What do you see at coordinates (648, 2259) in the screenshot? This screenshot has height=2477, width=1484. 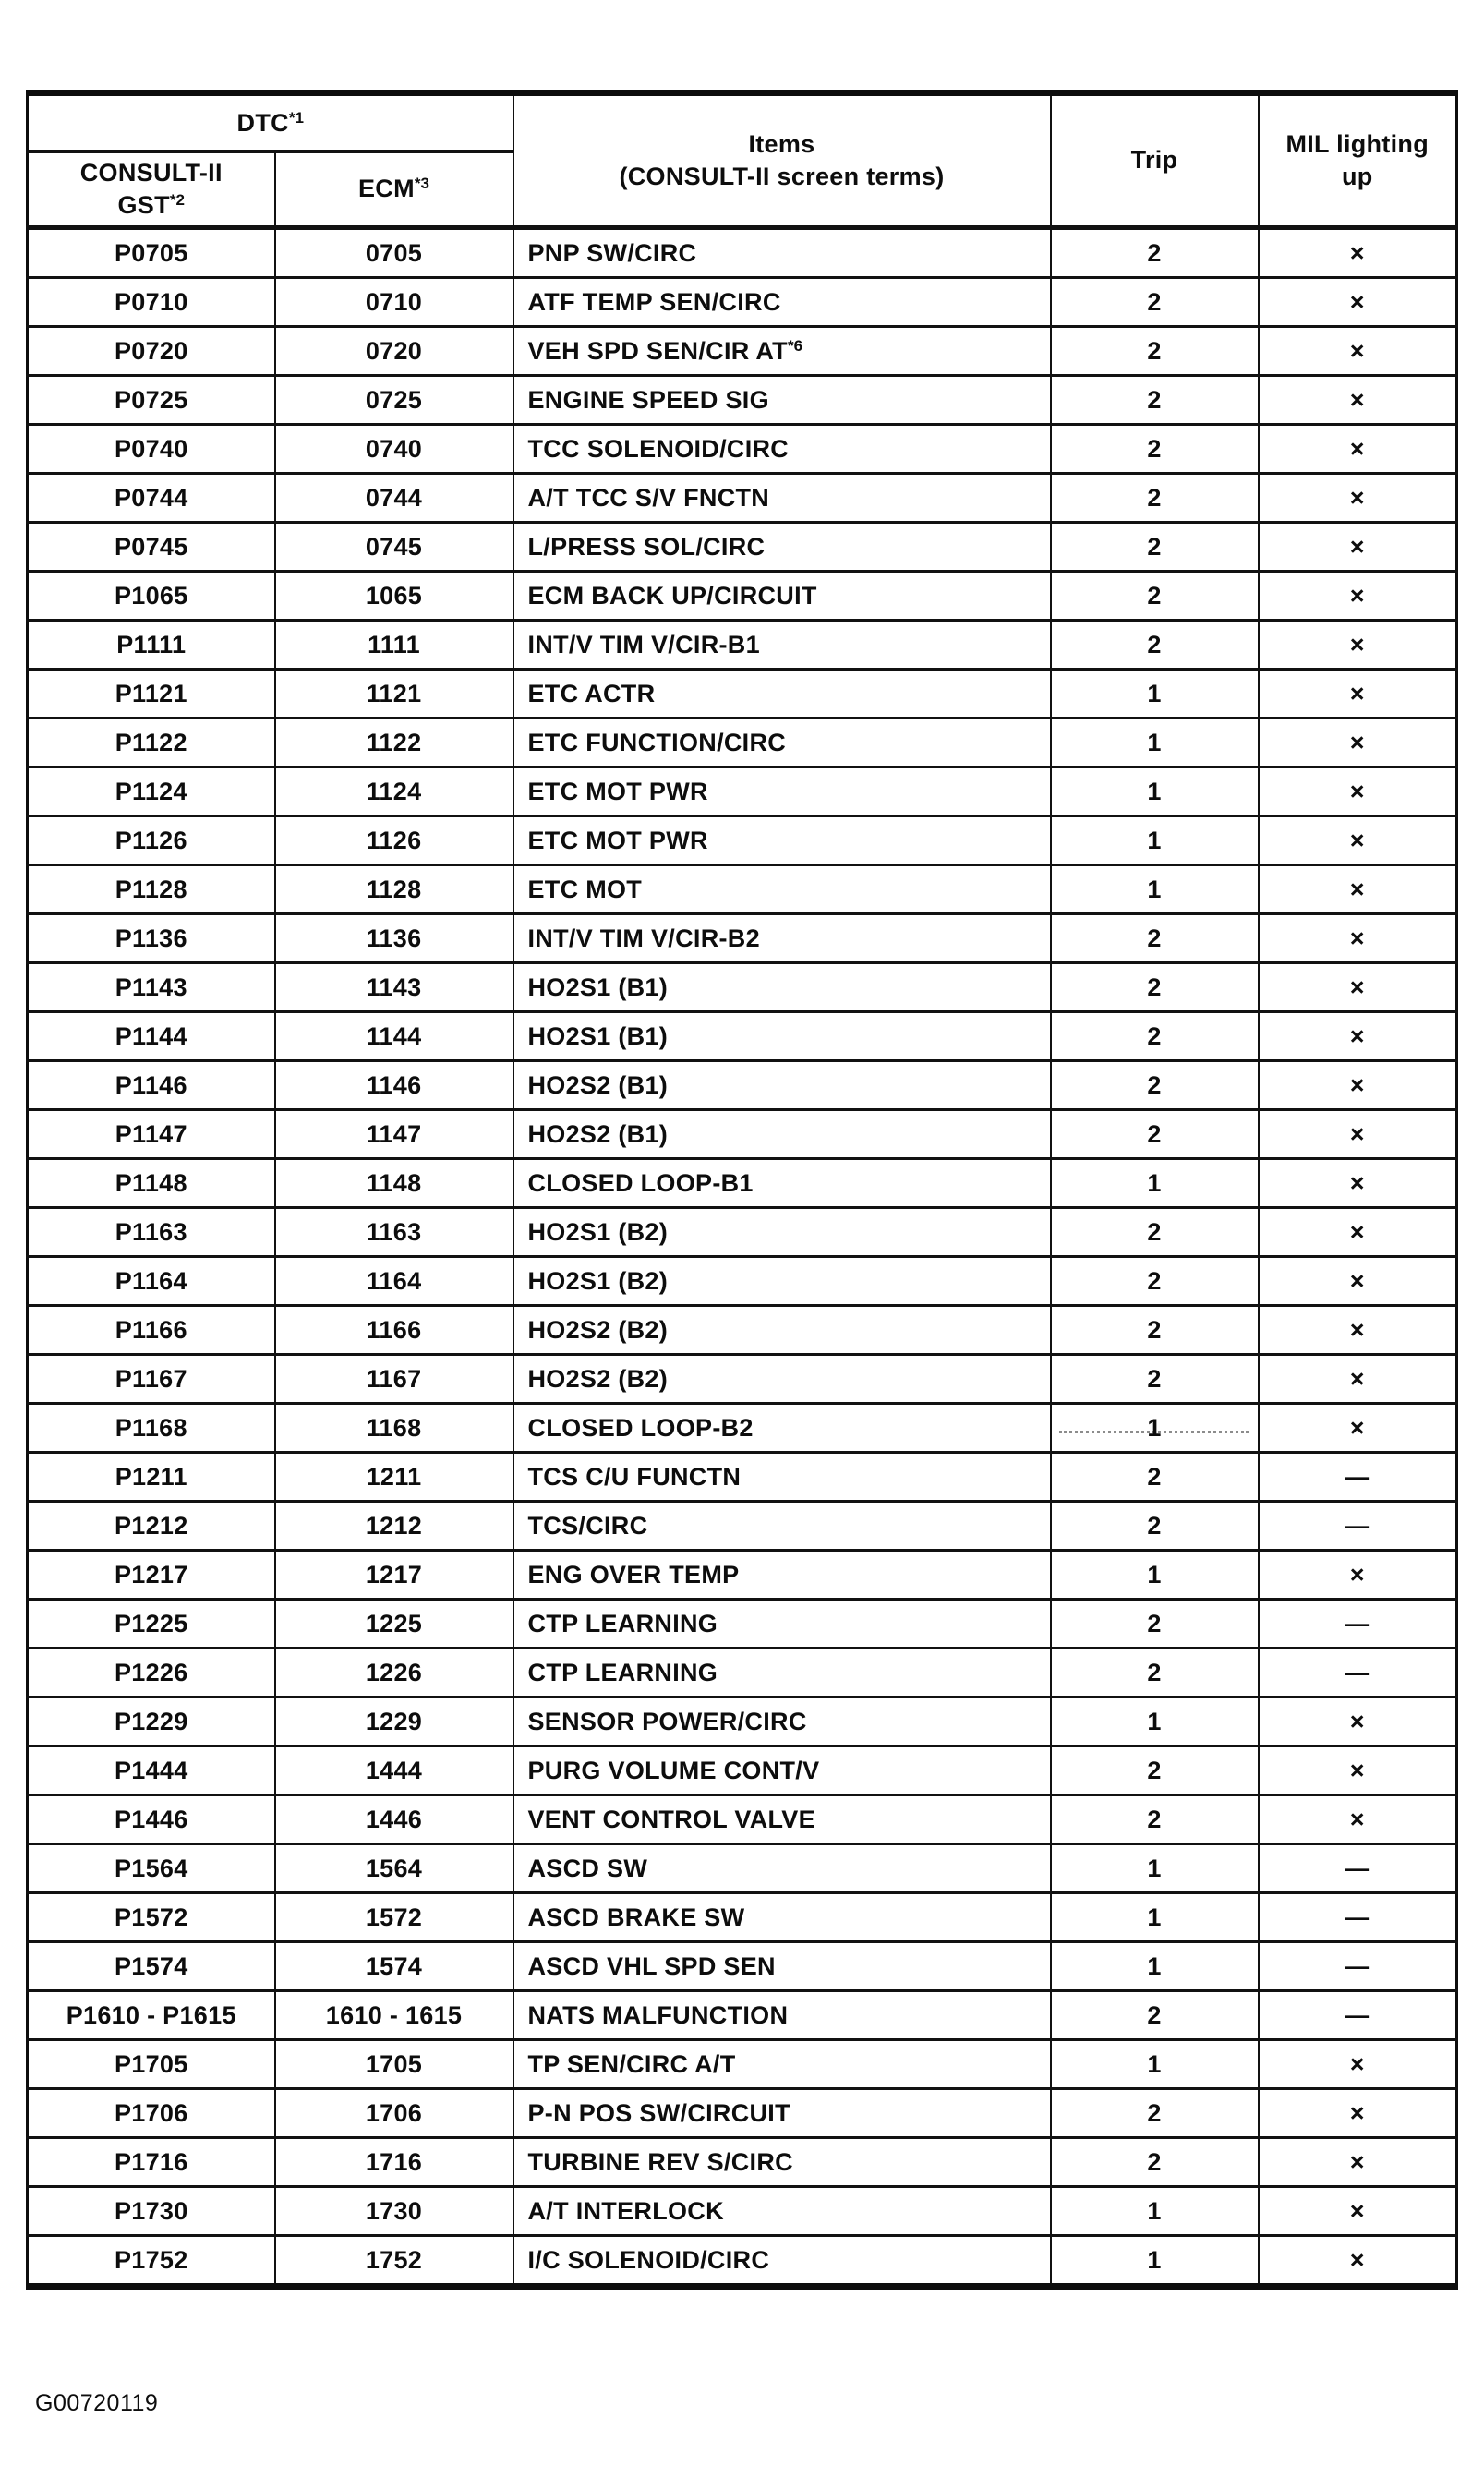 I see `item-label: I/C SOLENOID/CIRC` at bounding box center [648, 2259].